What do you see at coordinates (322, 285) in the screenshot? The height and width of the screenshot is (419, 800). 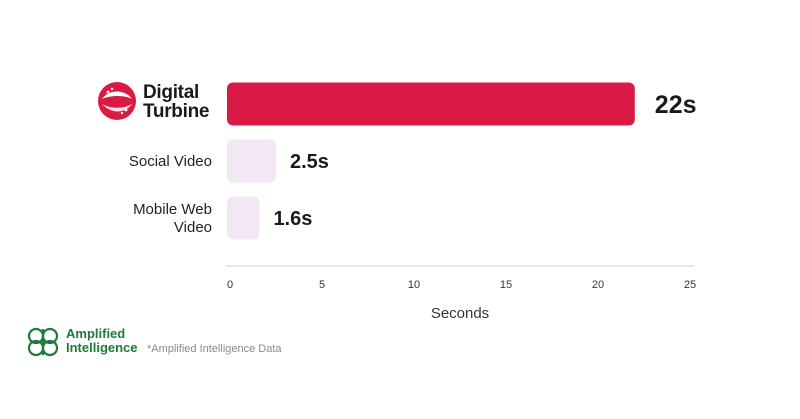 I see `x-tick-label: 5` at bounding box center [322, 285].